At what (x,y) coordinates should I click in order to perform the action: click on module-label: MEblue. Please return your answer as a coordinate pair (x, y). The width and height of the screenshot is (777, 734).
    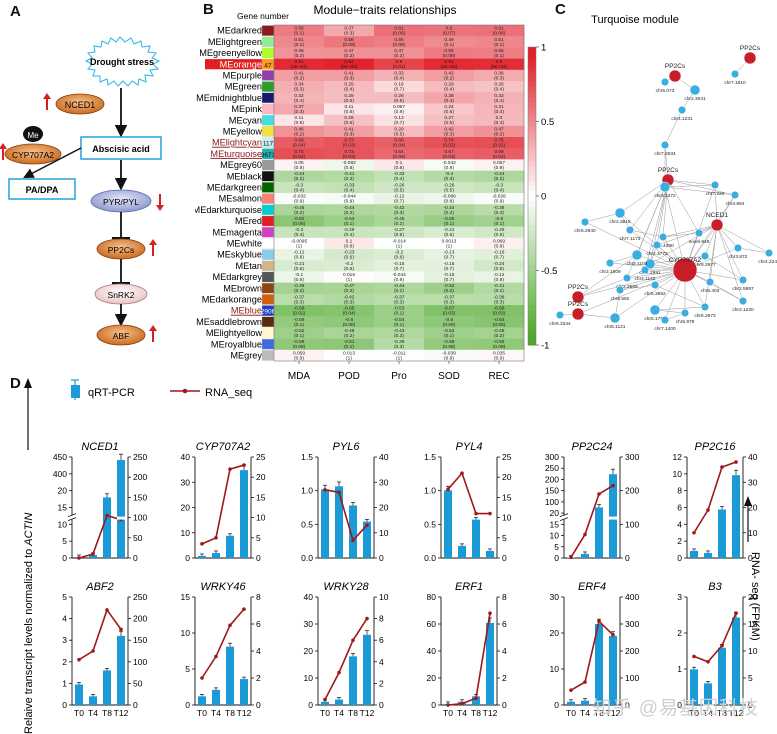
    Looking at the image, I should click on (246, 311).